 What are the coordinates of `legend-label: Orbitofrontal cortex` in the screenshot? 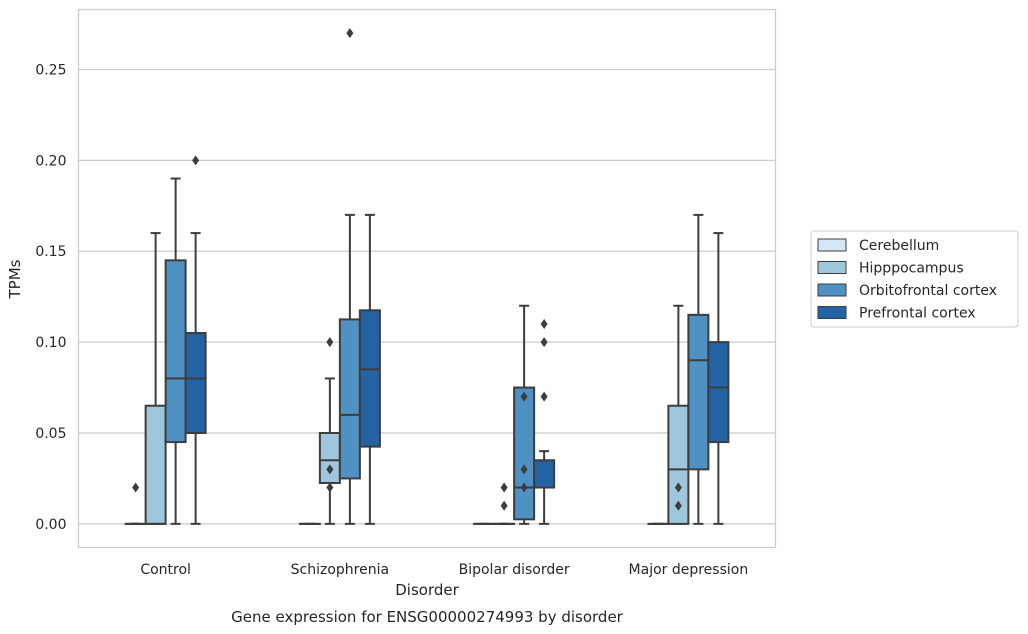 It's located at (928, 291).